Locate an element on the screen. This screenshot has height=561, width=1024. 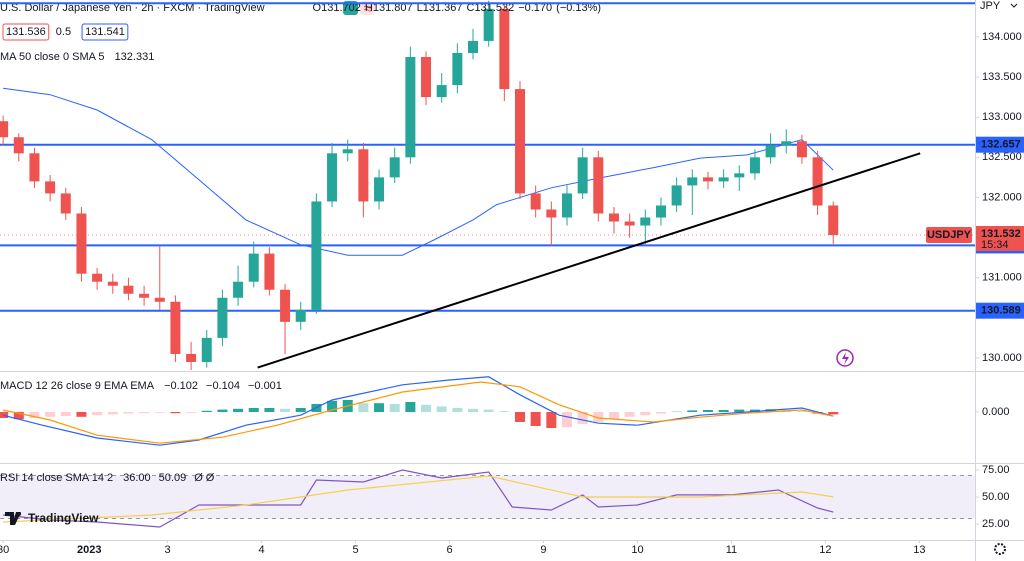
alert-button is located at coordinates (367, 8).